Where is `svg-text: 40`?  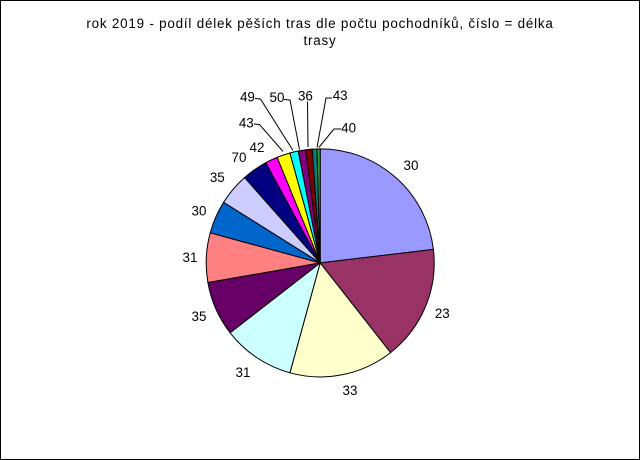
svg-text: 40 is located at coordinates (348, 128).